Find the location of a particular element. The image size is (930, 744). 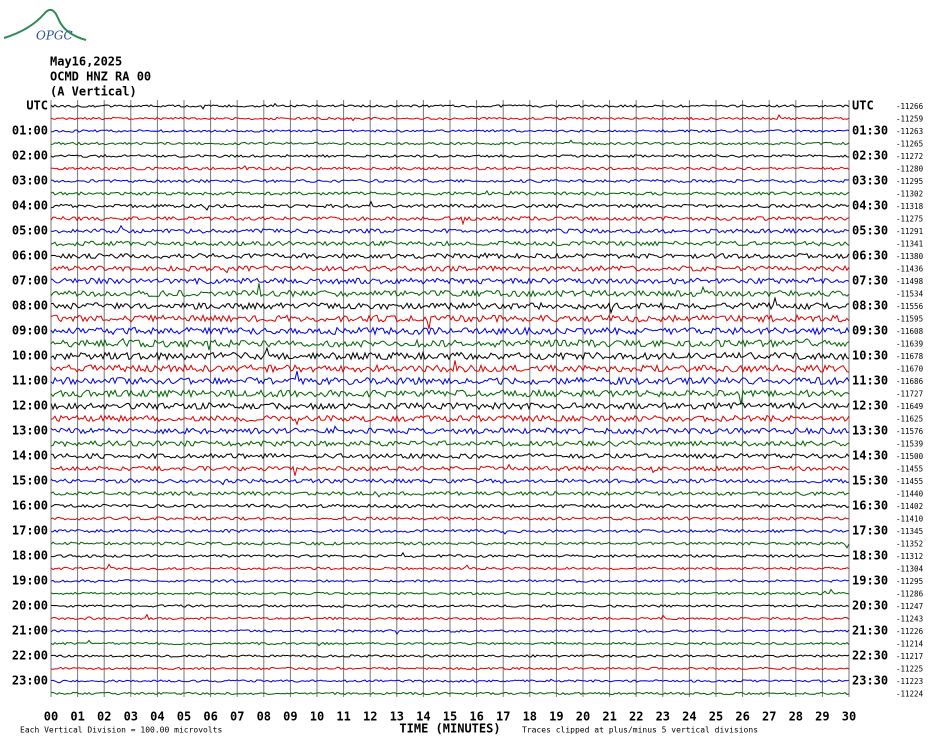

x-tick-label: 23 is located at coordinates (663, 717).